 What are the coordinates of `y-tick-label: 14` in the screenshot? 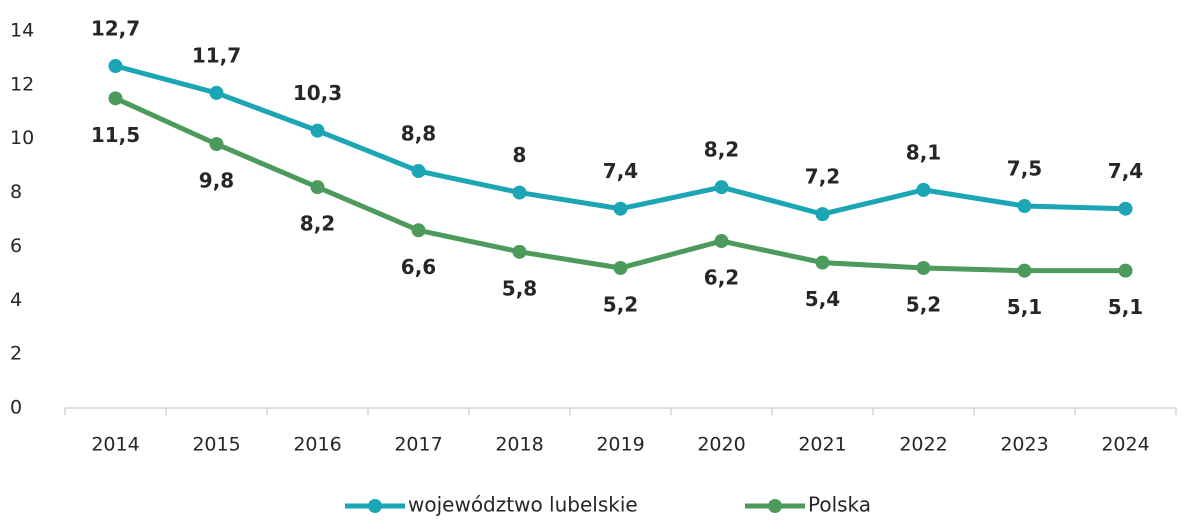 It's located at (22, 31).